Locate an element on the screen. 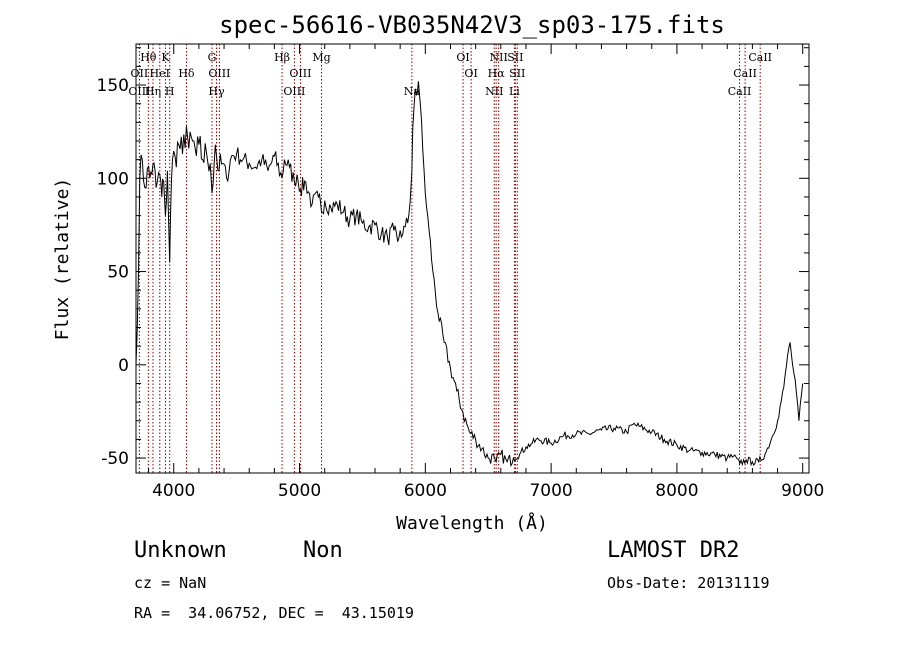 The width and height of the screenshot is (900, 649). chart-title: spec-56616-VB035N42V3_sp03-175.fits is located at coordinates (472, 25).